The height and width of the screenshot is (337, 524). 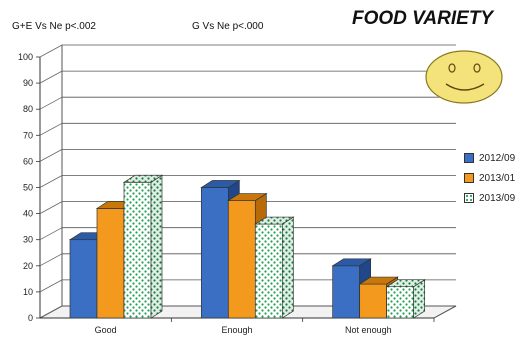 What do you see at coordinates (497, 198) in the screenshot?
I see `legend-label: 2013/09` at bounding box center [497, 198].